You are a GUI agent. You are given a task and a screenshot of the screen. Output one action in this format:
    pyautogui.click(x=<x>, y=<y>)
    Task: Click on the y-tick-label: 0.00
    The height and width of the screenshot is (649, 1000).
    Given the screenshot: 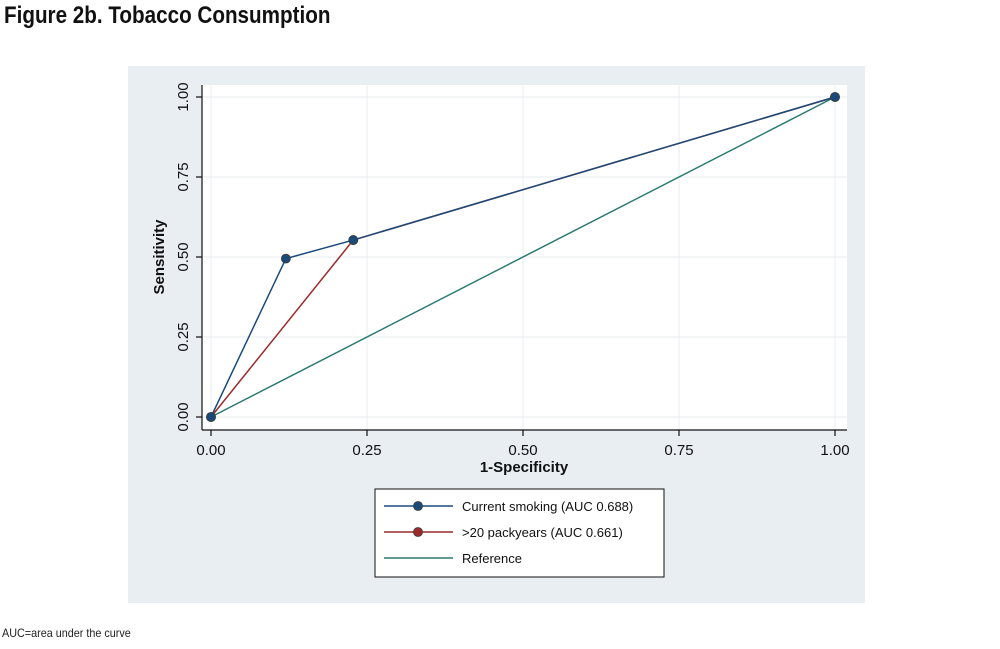 What is the action you would take?
    pyautogui.click(x=183, y=416)
    